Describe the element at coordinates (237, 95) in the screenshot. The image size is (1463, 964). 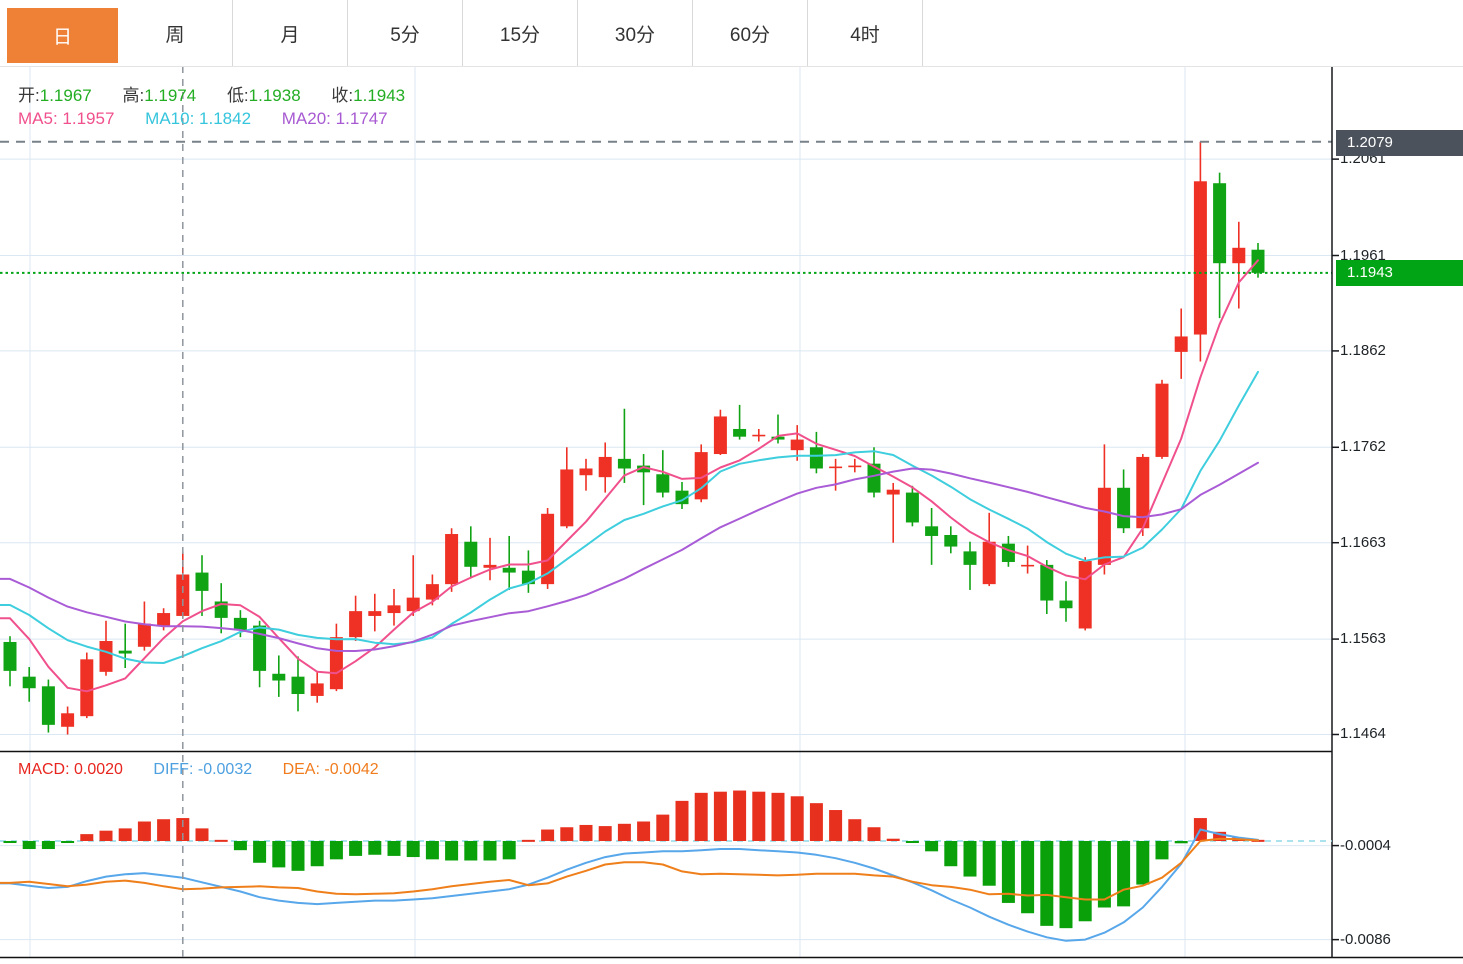
I see `low-label: 低:` at that location.